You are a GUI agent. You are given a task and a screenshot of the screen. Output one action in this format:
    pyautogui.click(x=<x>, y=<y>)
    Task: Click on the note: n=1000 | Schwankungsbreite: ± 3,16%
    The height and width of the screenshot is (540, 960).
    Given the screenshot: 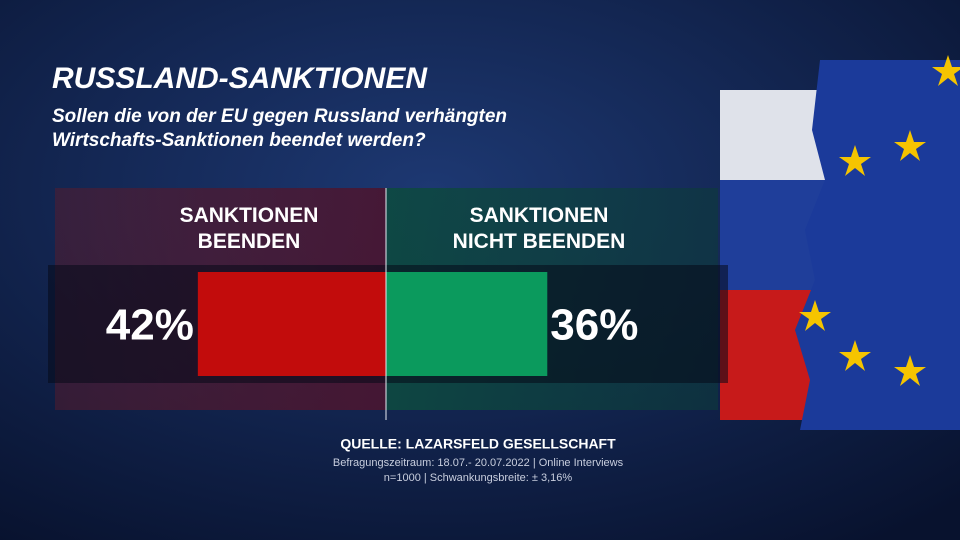 What is the action you would take?
    pyautogui.click(x=478, y=478)
    